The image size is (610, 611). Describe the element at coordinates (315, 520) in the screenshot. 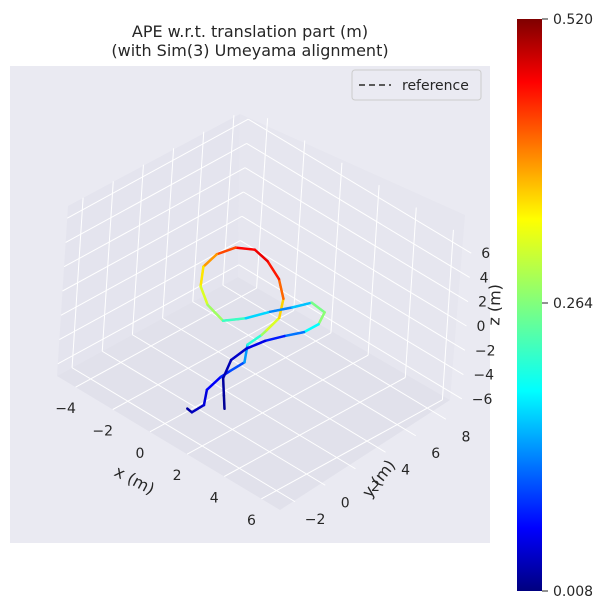

I see `y-tick-label: −2` at that location.